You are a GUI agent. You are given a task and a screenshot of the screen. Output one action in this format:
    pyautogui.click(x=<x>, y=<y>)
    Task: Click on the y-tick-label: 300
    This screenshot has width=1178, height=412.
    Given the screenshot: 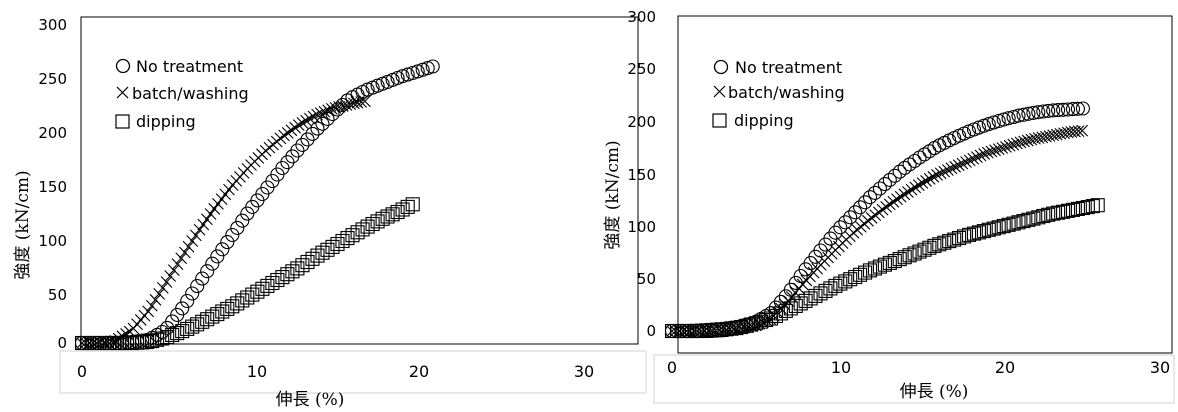 What is the action you would take?
    pyautogui.click(x=52, y=25)
    